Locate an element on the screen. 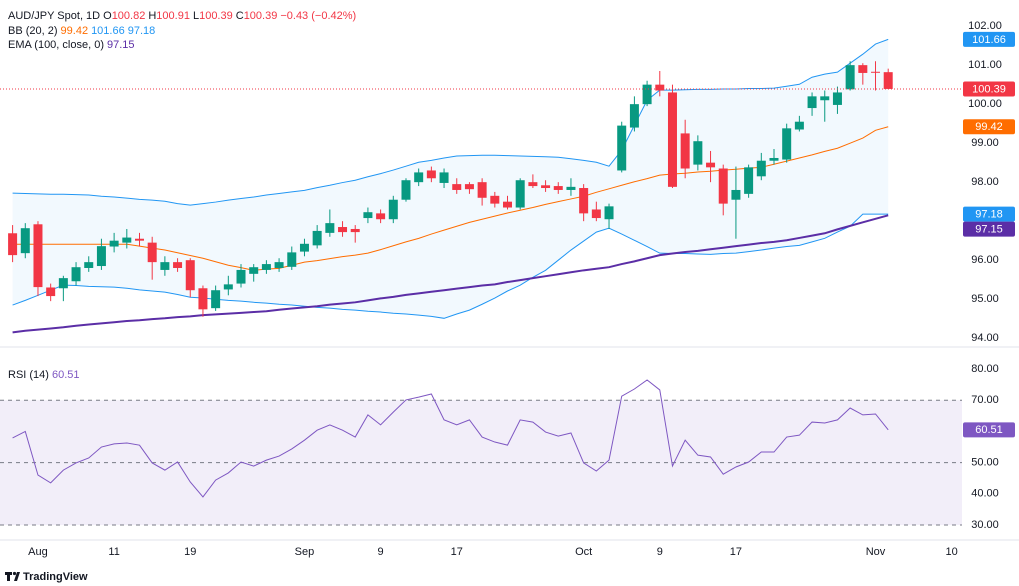  y-tick-label: 40.00 is located at coordinates (985, 494).